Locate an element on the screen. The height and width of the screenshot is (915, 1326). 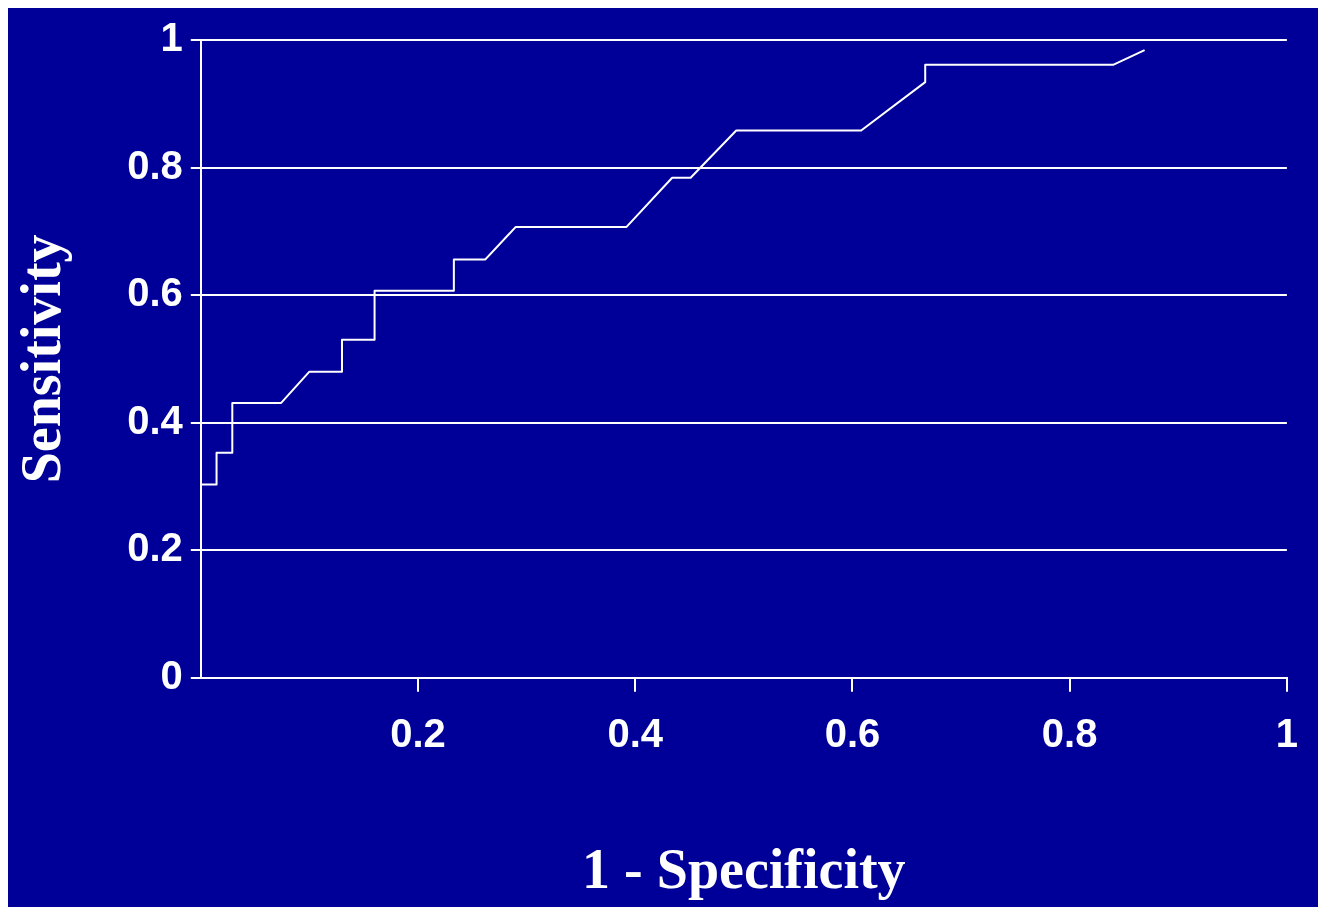
y-tick-label: 0.4 is located at coordinates (155, 419).